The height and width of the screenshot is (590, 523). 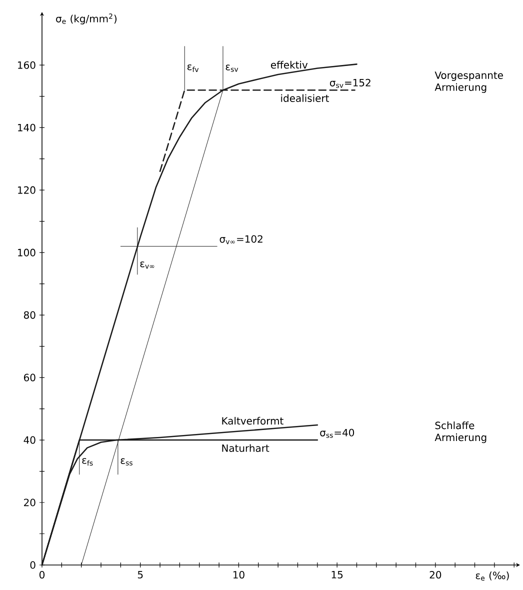 What do you see at coordinates (460, 432) in the screenshot?
I see `annotation: Schlaffe Armierung` at bounding box center [460, 432].